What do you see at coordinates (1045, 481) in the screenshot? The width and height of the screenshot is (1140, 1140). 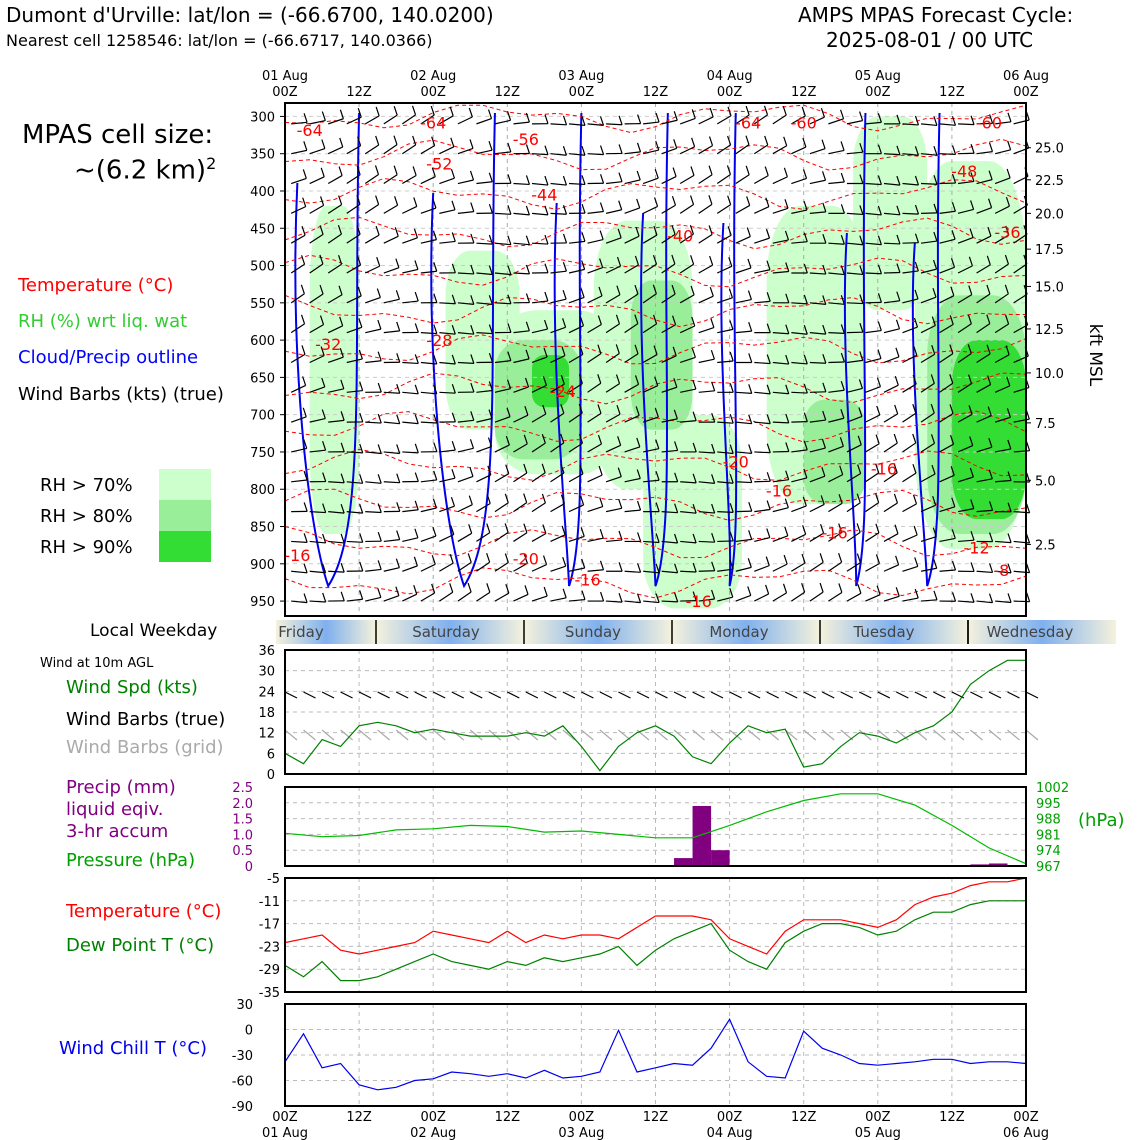 I see `kft-tick-label: 5.0` at bounding box center [1045, 481].